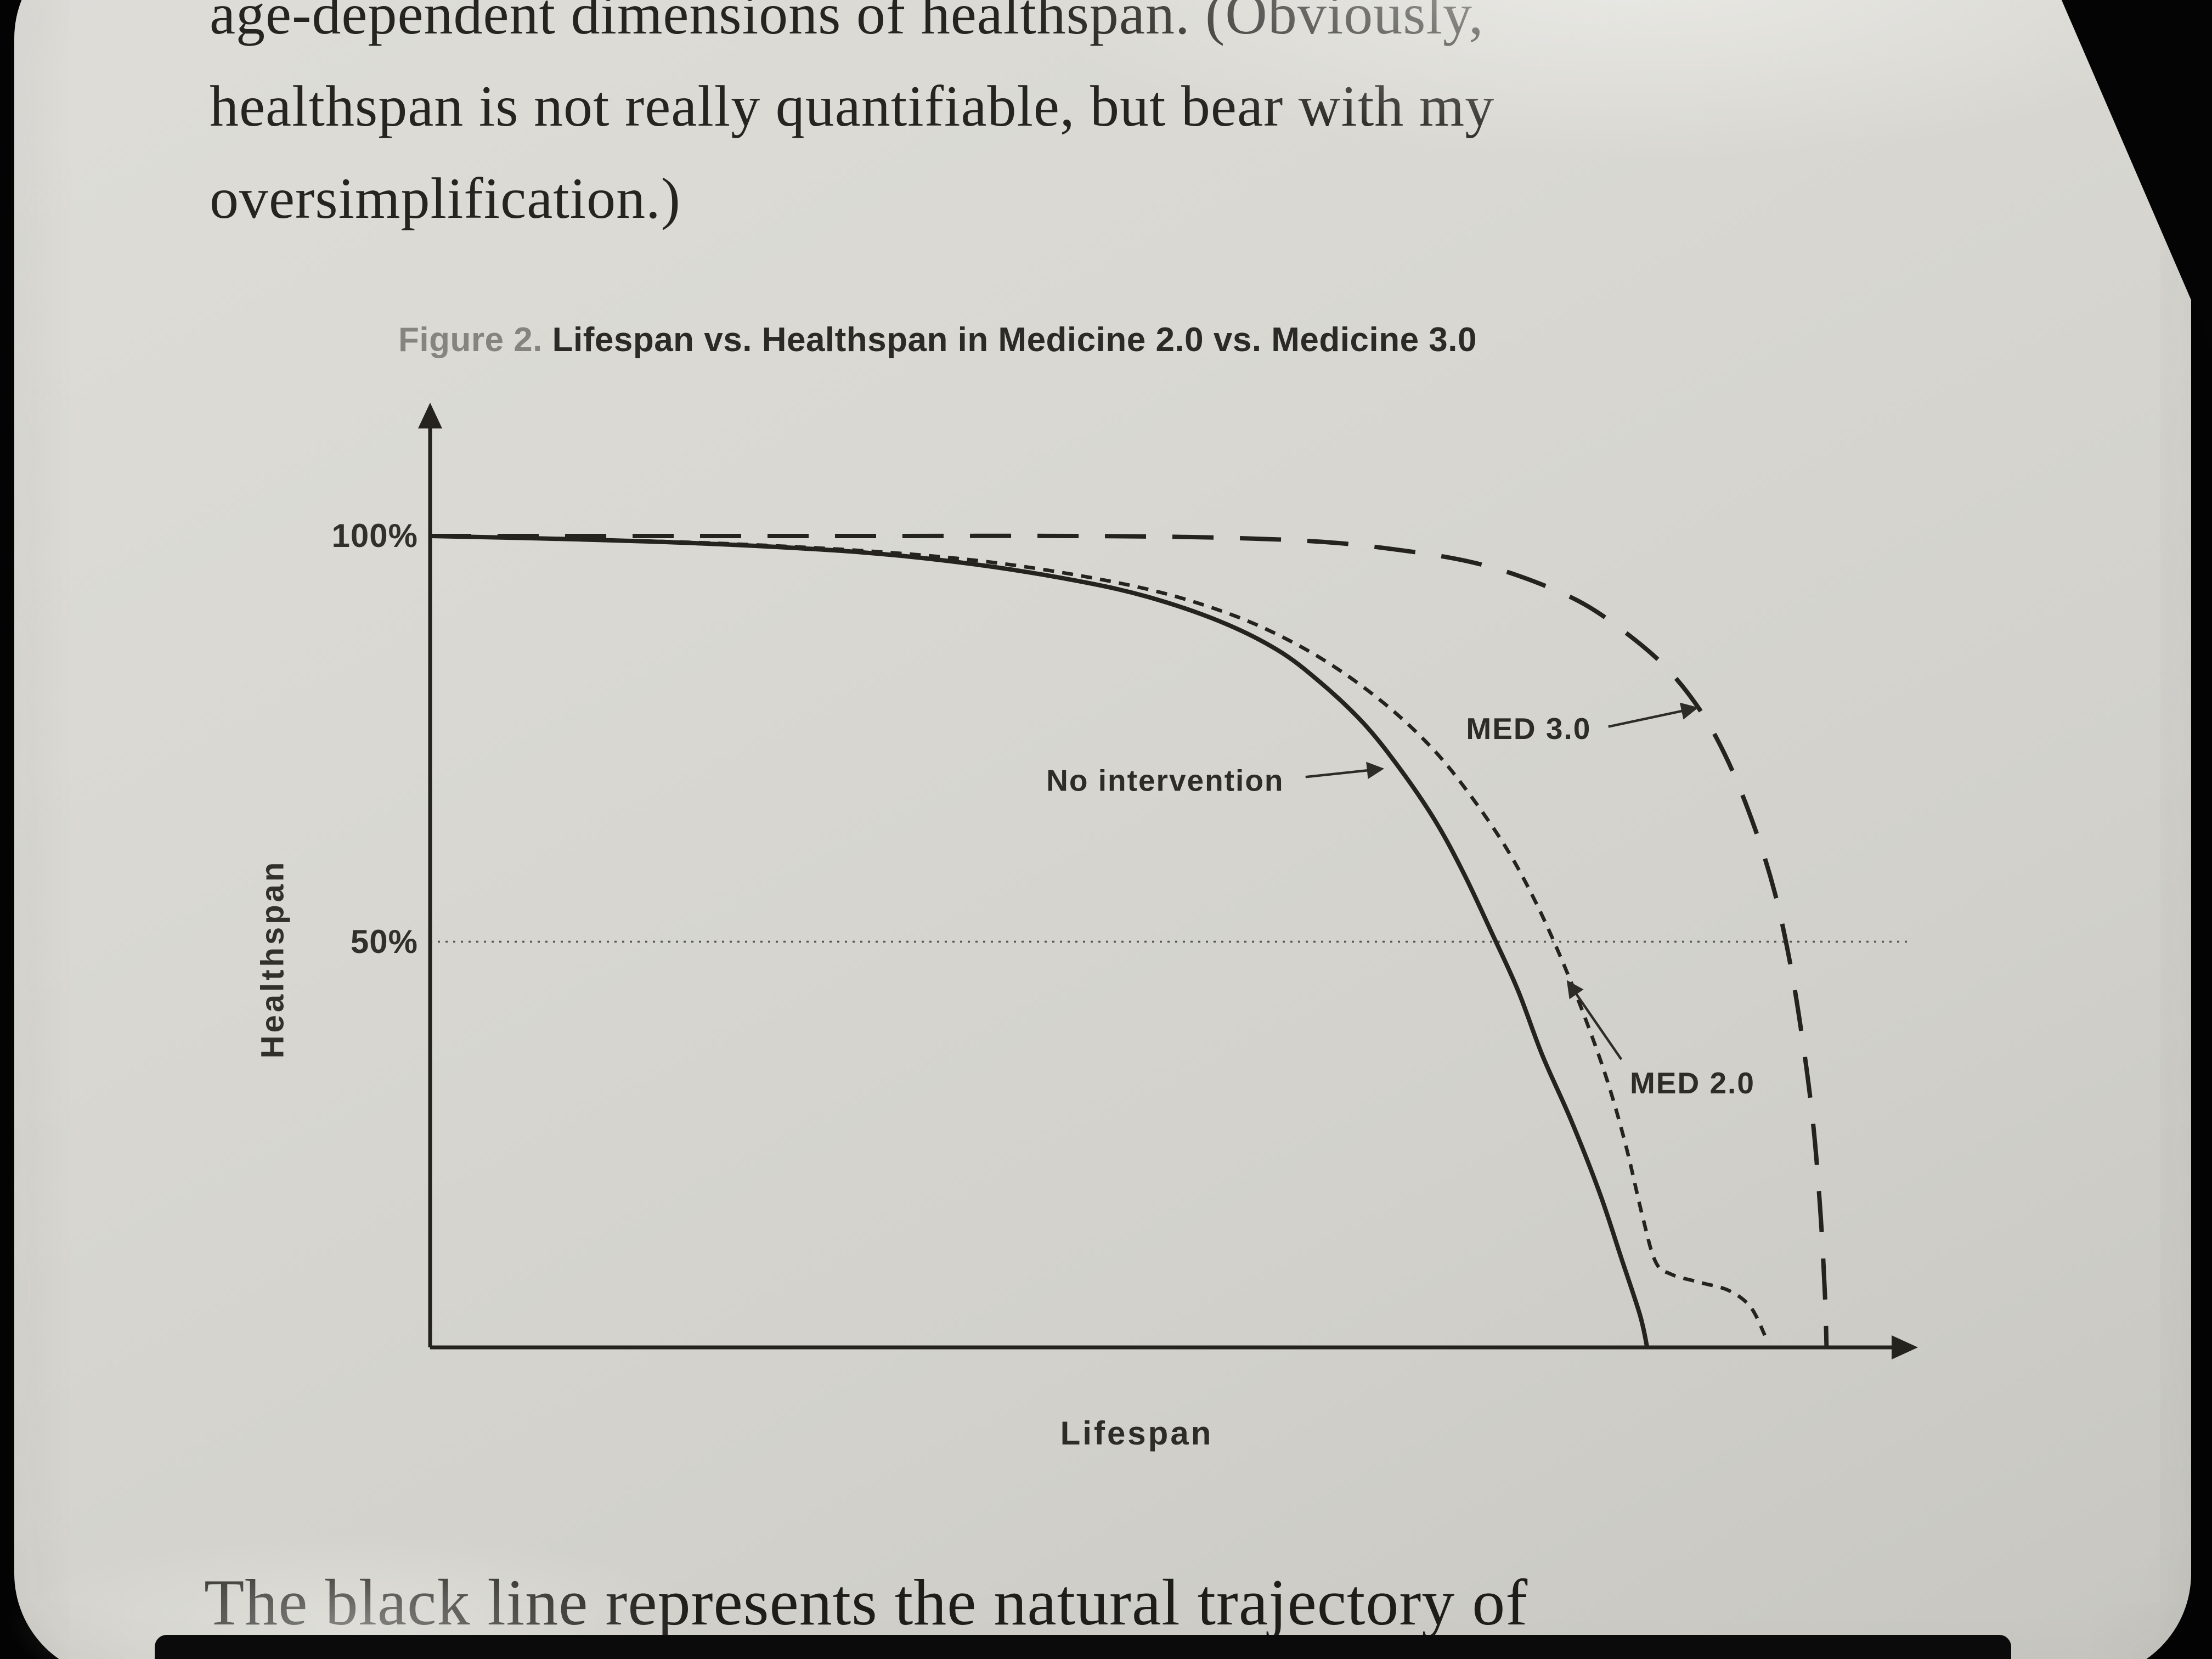 The width and height of the screenshot is (2212, 1659). I want to click on x-axis-arrowhead, so click(1905, 1347).